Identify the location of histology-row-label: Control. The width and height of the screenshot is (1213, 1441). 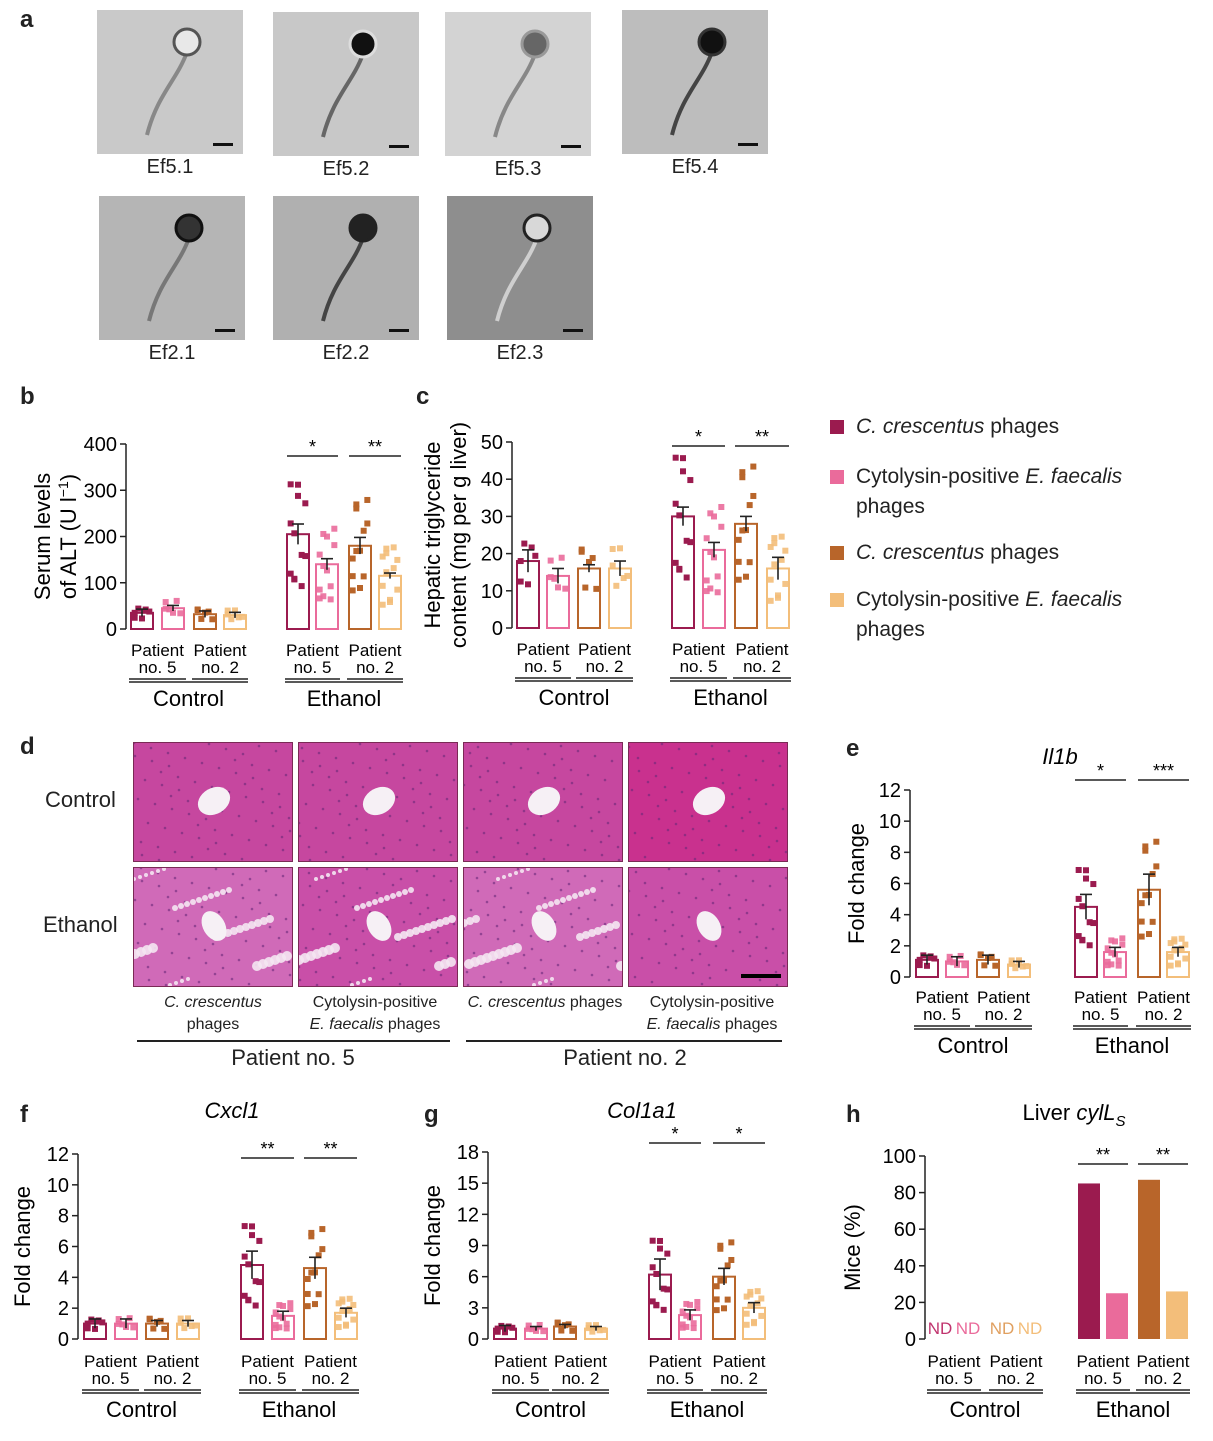
(80, 799).